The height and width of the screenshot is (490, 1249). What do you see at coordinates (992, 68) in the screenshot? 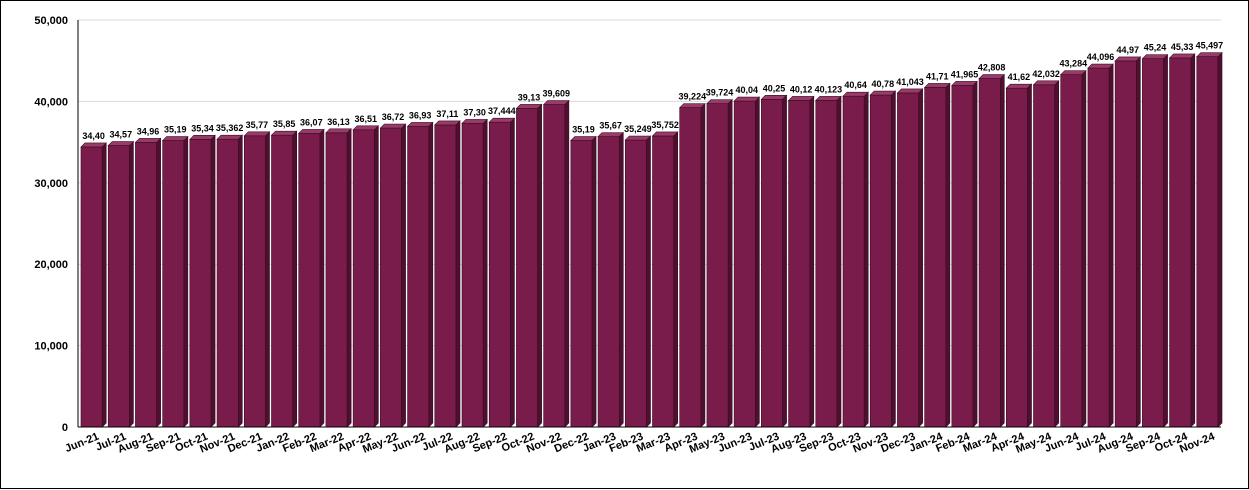
I see `data-label: 42,808` at bounding box center [992, 68].